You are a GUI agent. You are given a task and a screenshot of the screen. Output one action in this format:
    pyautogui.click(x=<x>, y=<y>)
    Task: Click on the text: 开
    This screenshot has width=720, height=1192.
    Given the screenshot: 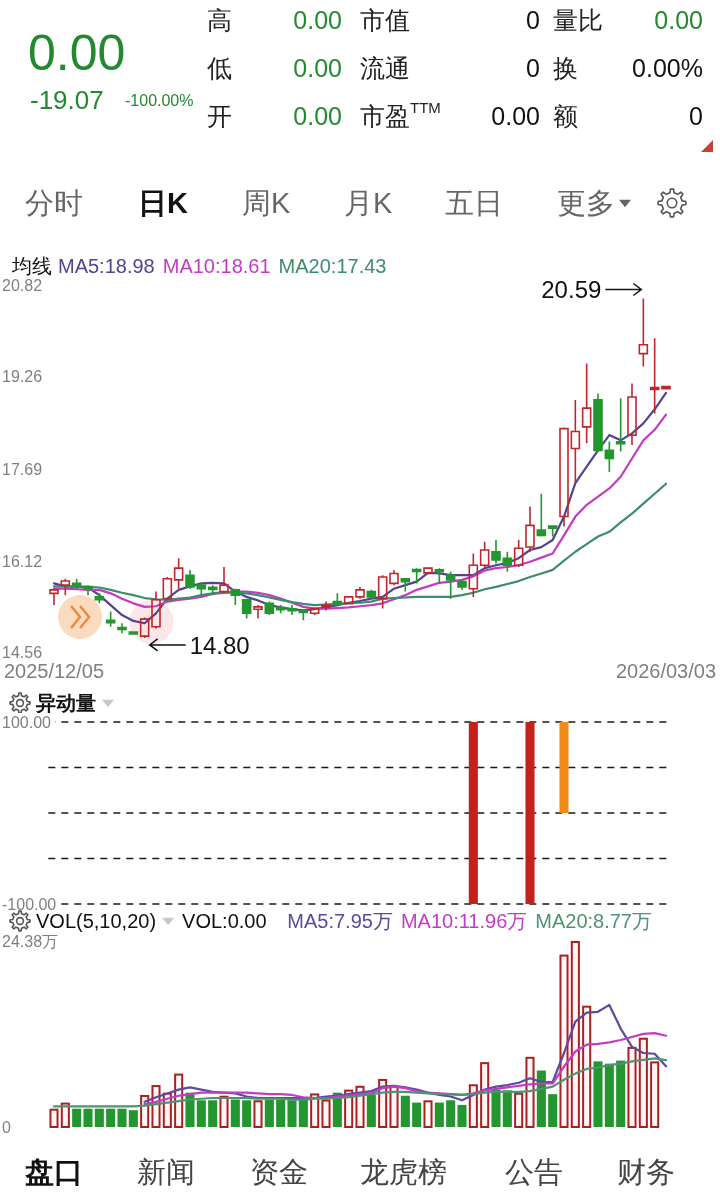 What is the action you would take?
    pyautogui.click(x=219, y=116)
    